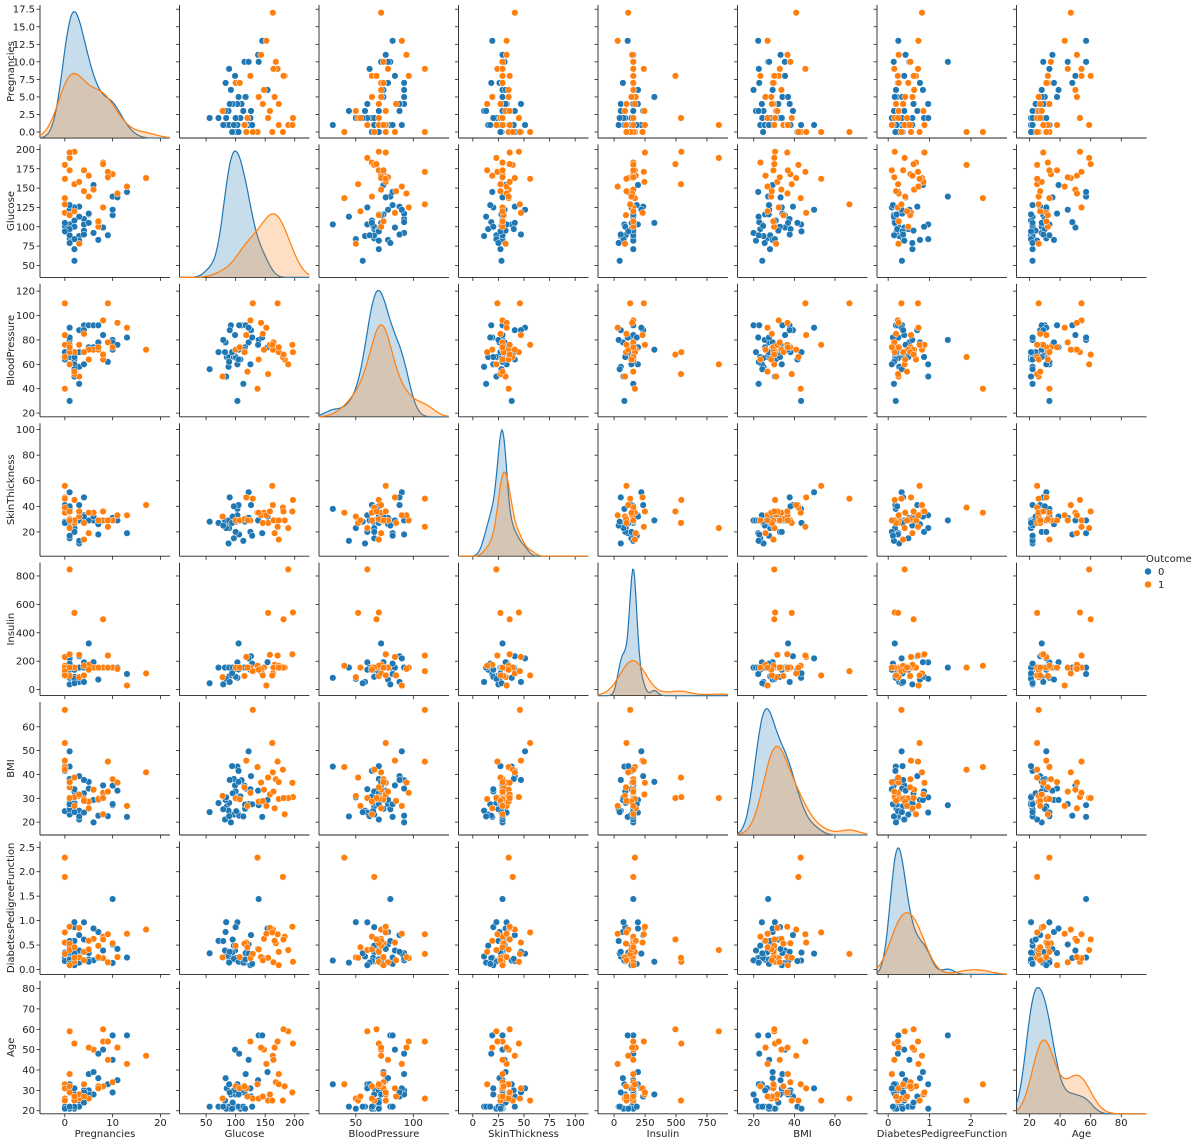  Describe the element at coordinates (25, 633) in the screenshot. I see `y-tick-label: 400` at that location.